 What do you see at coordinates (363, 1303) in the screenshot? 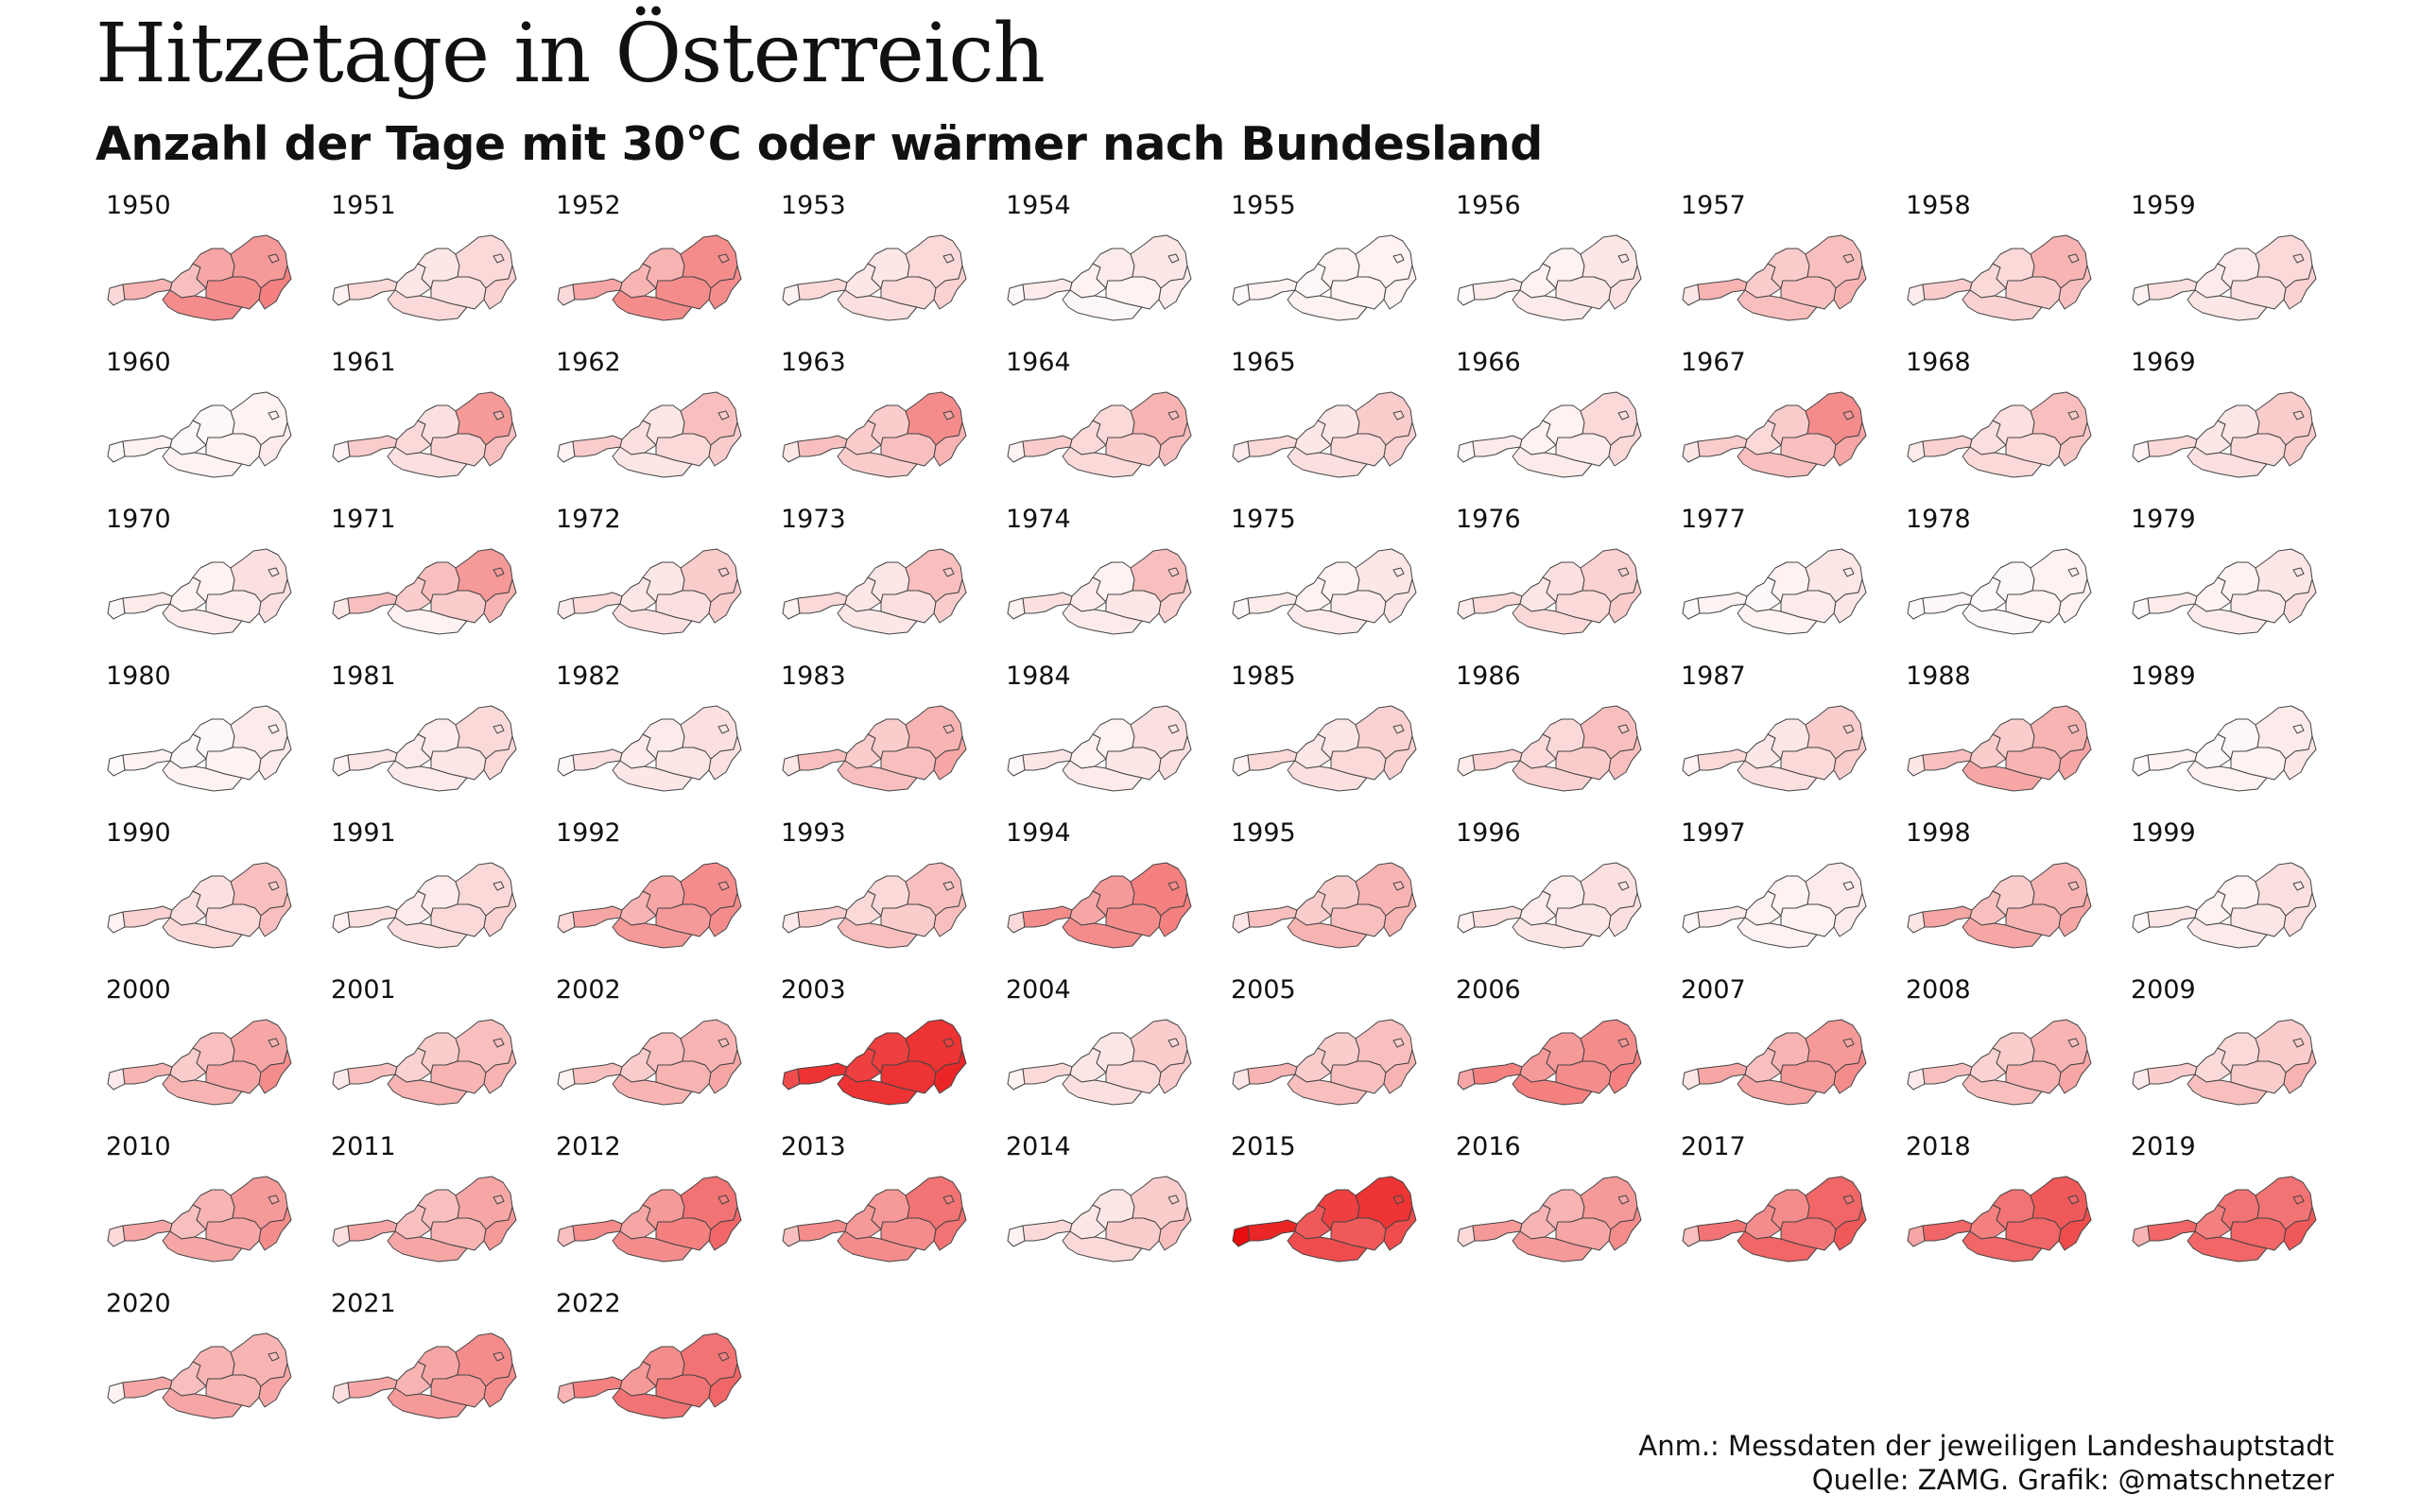
I see `year-label: 2021` at bounding box center [363, 1303].